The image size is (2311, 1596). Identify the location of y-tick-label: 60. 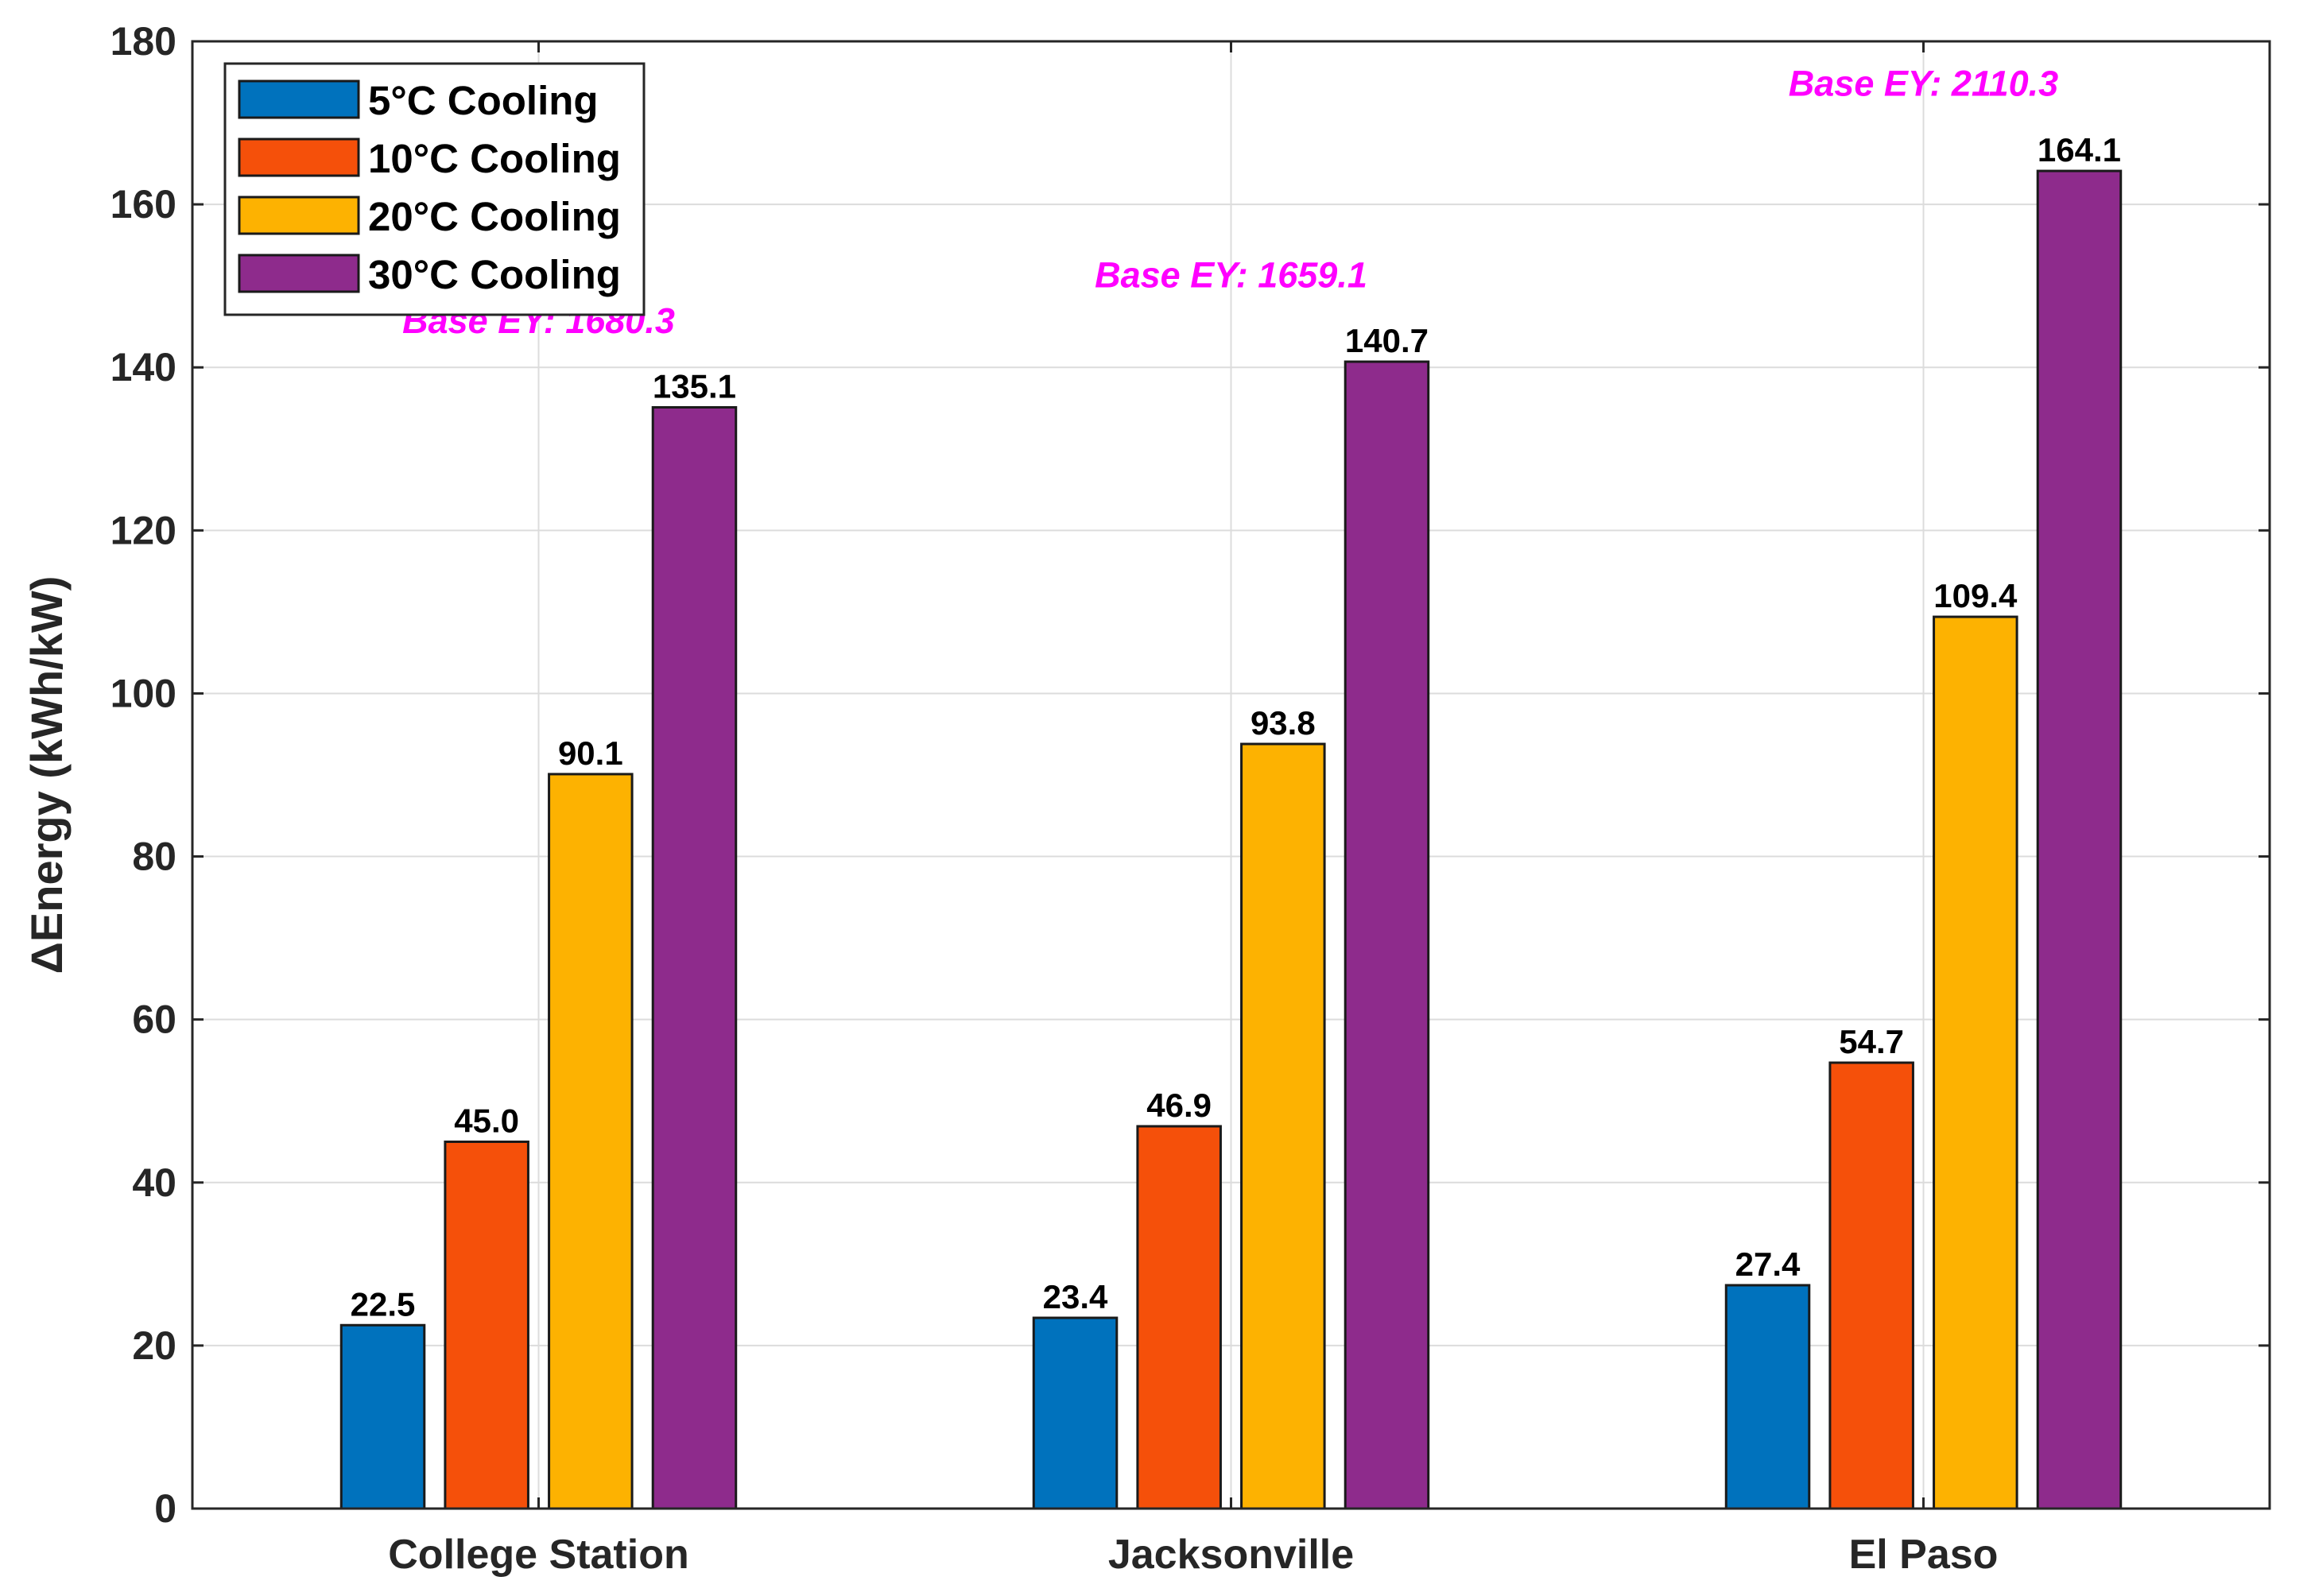
(154, 1020).